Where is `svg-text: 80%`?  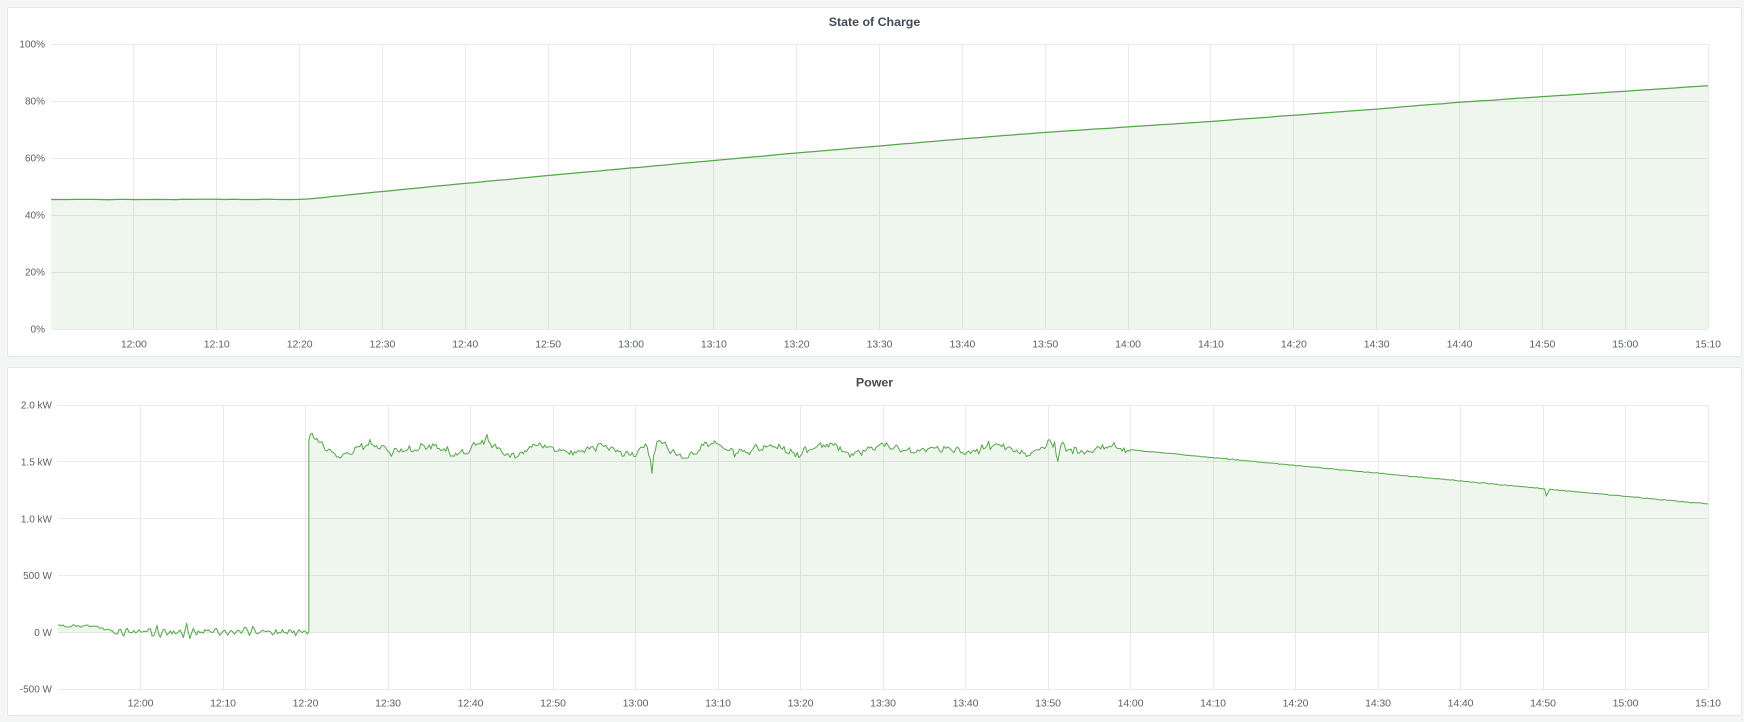 svg-text: 80% is located at coordinates (35, 102).